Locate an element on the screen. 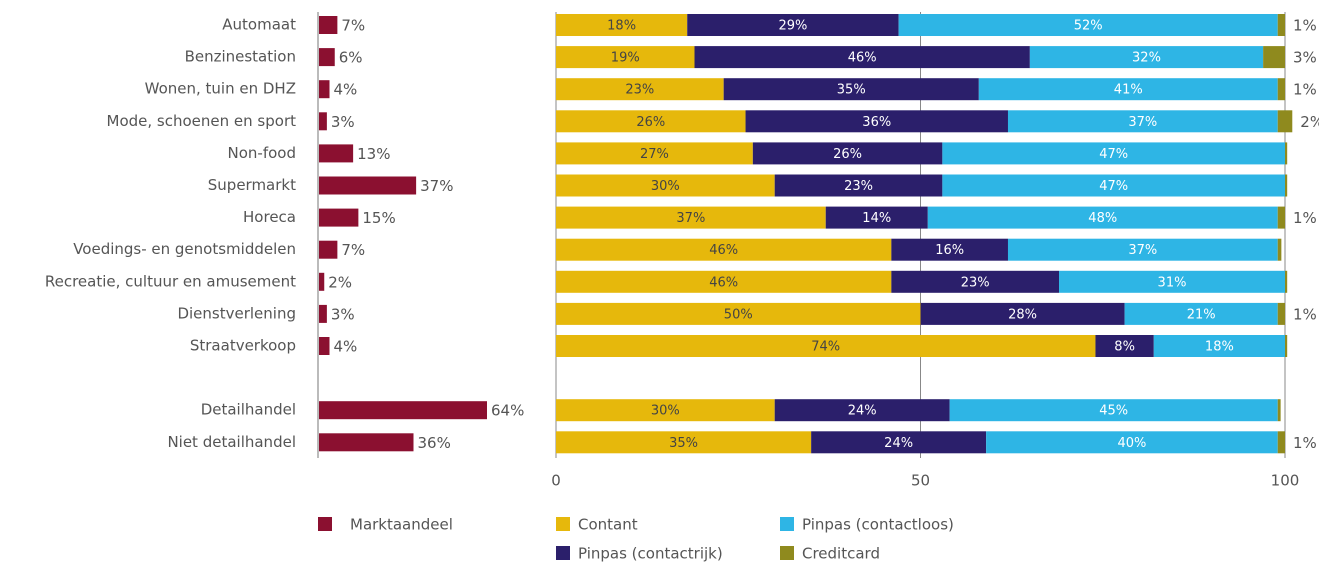 This screenshot has height=562, width=1319. value-label: 26% is located at coordinates (650, 122).